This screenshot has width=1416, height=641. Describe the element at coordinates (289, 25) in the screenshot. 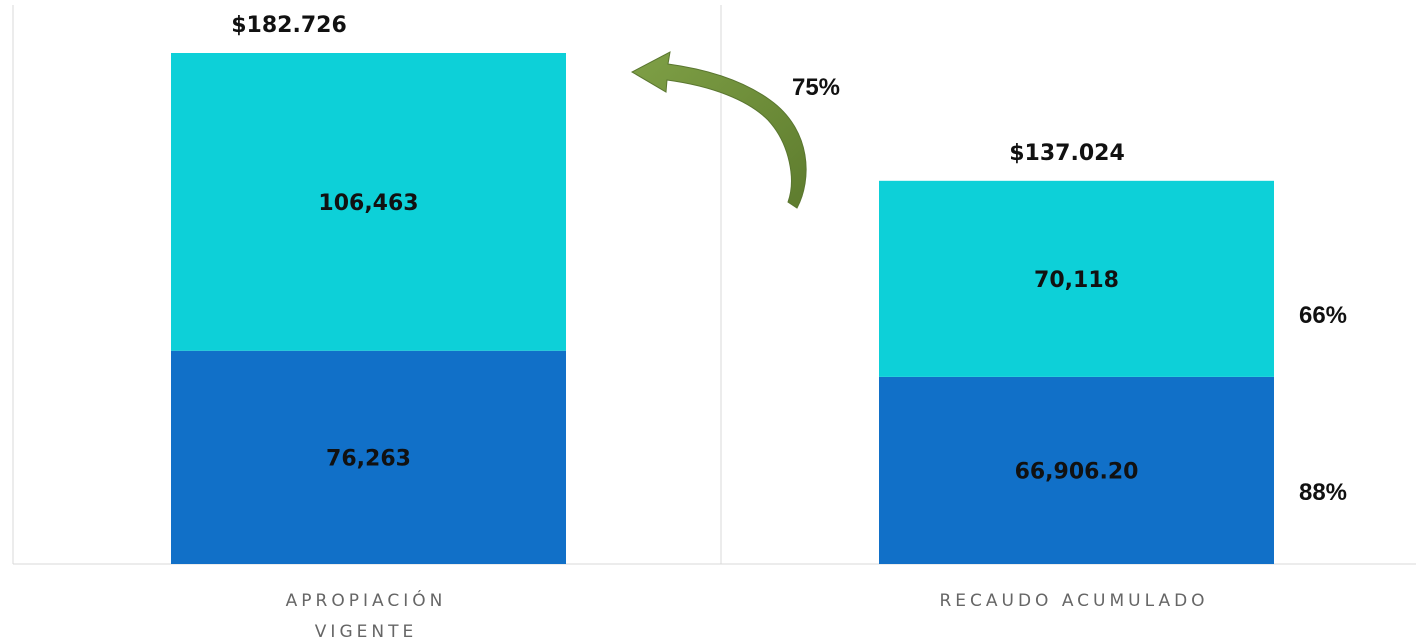

I see `total-label-apropiacion: $182.726` at that location.